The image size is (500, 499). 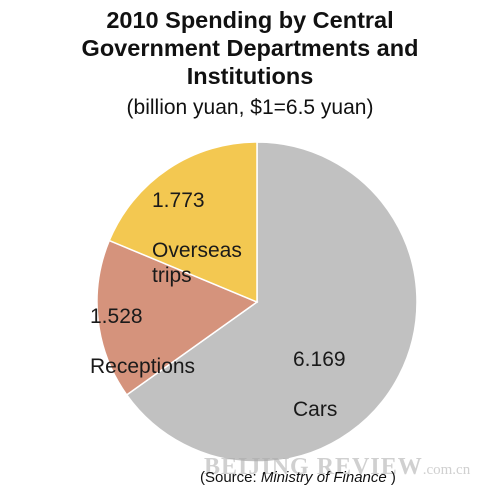 I want to click on slice-label-overseas-trips: 1.773 Overseas trips, so click(x=197, y=238).